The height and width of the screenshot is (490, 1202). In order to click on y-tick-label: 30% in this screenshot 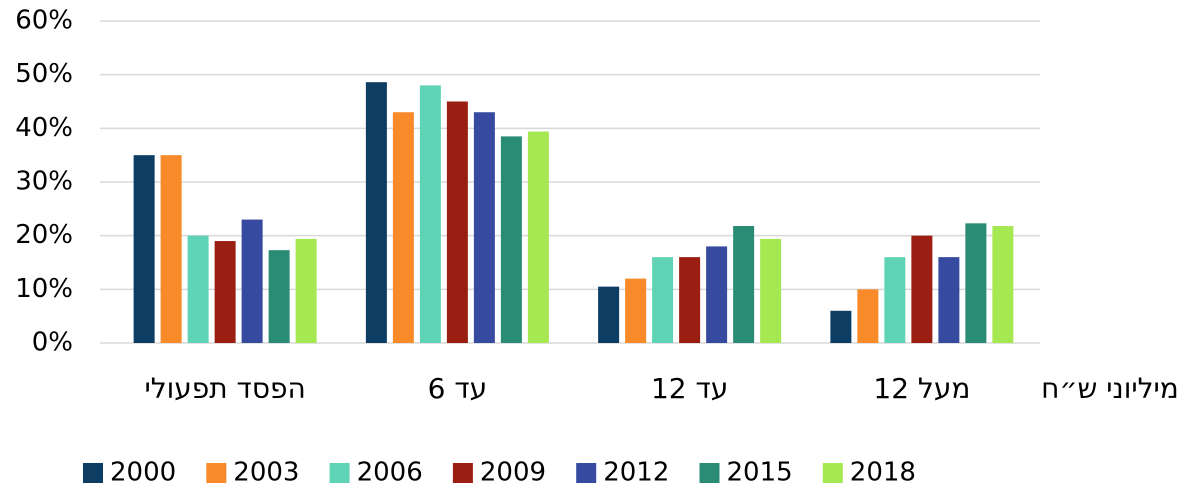, I will do `click(44, 182)`.